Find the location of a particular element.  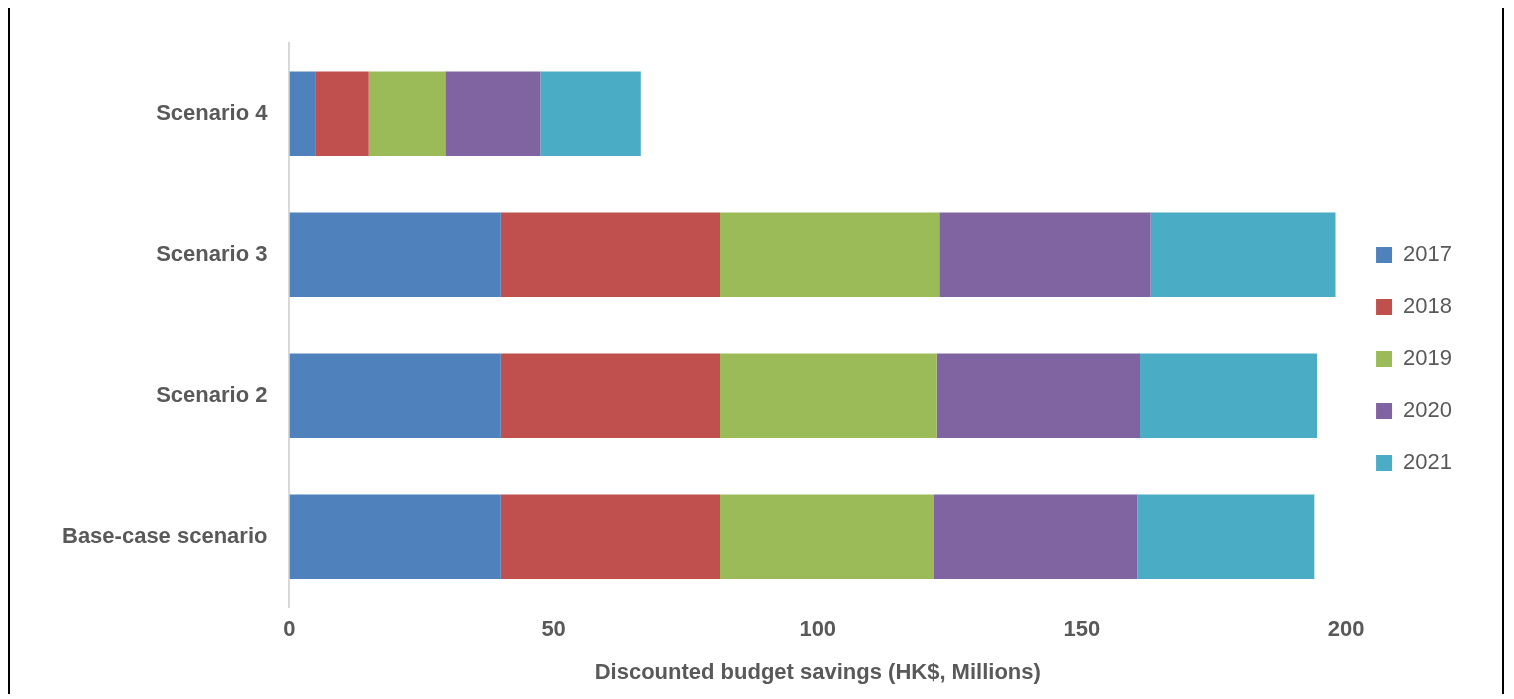

legend-label: 2020 is located at coordinates (1428, 410).